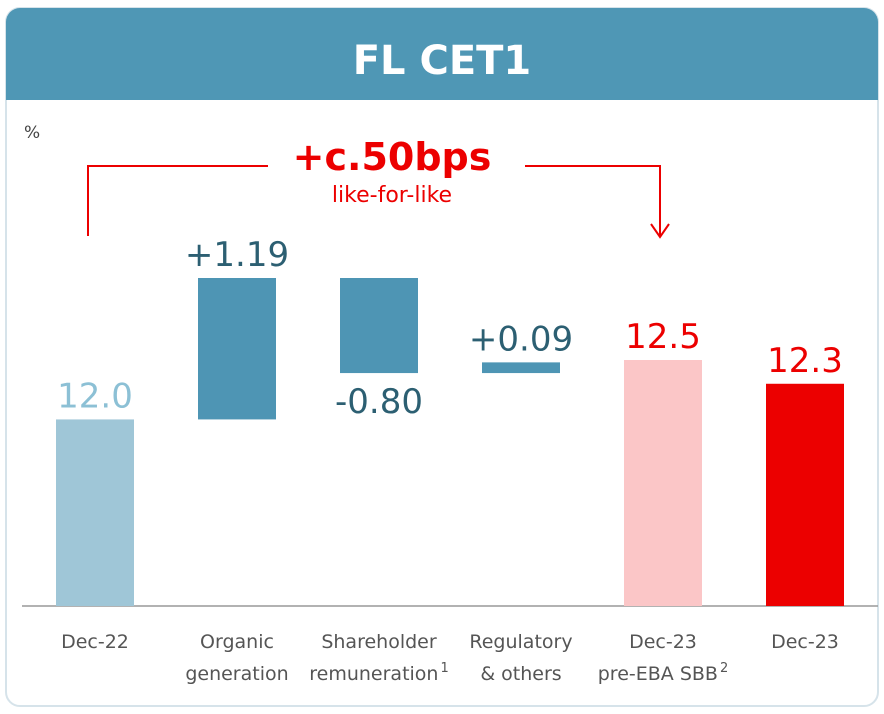 Image resolution: width=884 pixels, height=714 pixels. I want to click on x-tick-label-text: Shareholder, so click(379, 642).